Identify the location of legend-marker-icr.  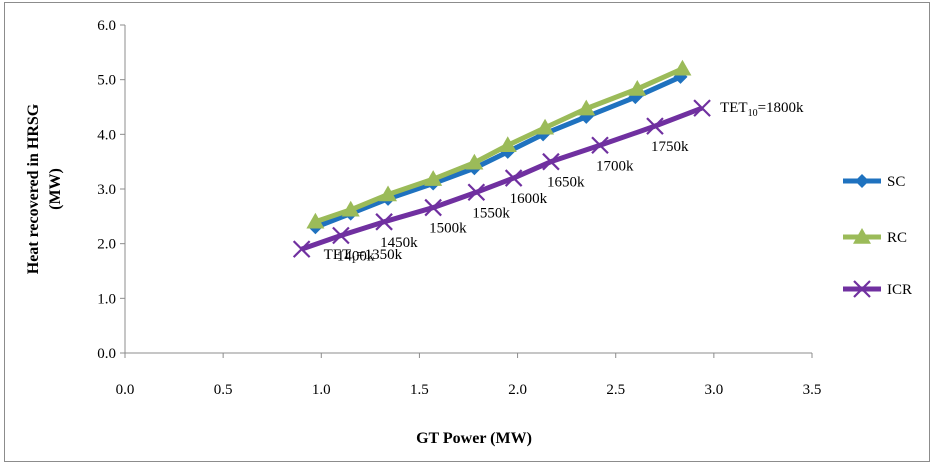
(862, 289).